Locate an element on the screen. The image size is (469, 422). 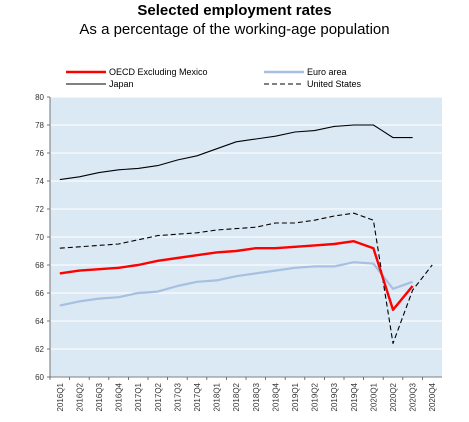
ytick-label-60: 60 is located at coordinates (39, 377).